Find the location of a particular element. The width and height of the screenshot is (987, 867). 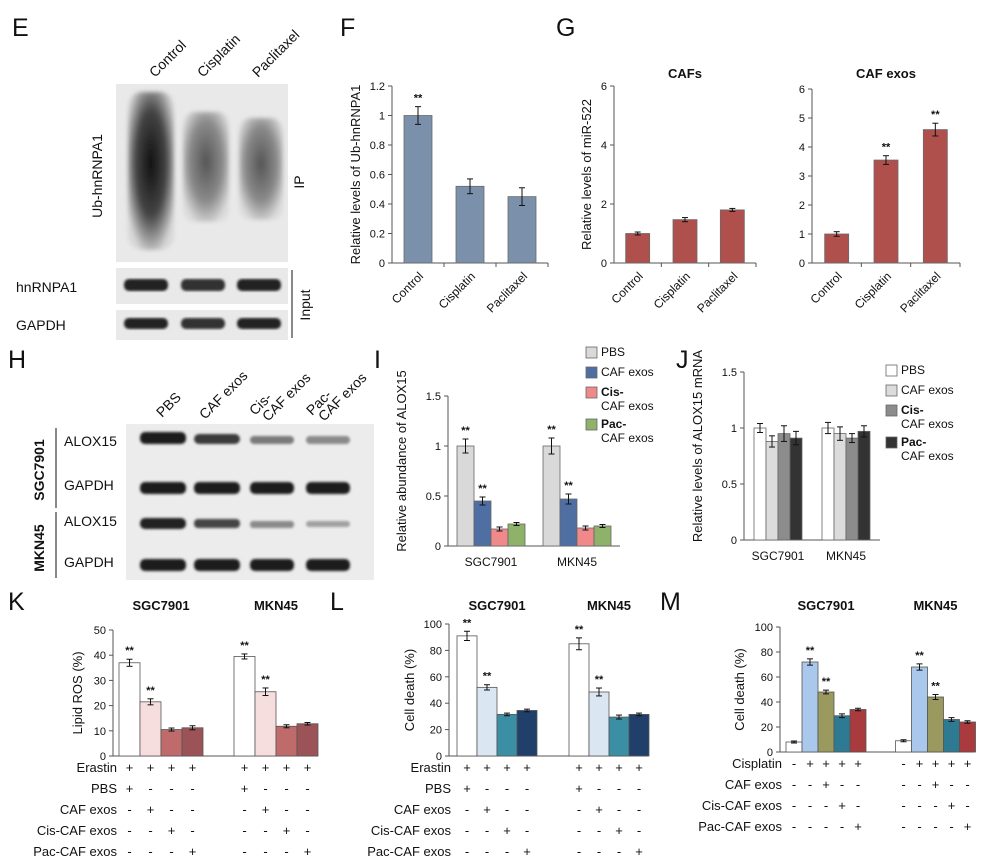

y-tick-label: 40 is located at coordinates (767, 703).